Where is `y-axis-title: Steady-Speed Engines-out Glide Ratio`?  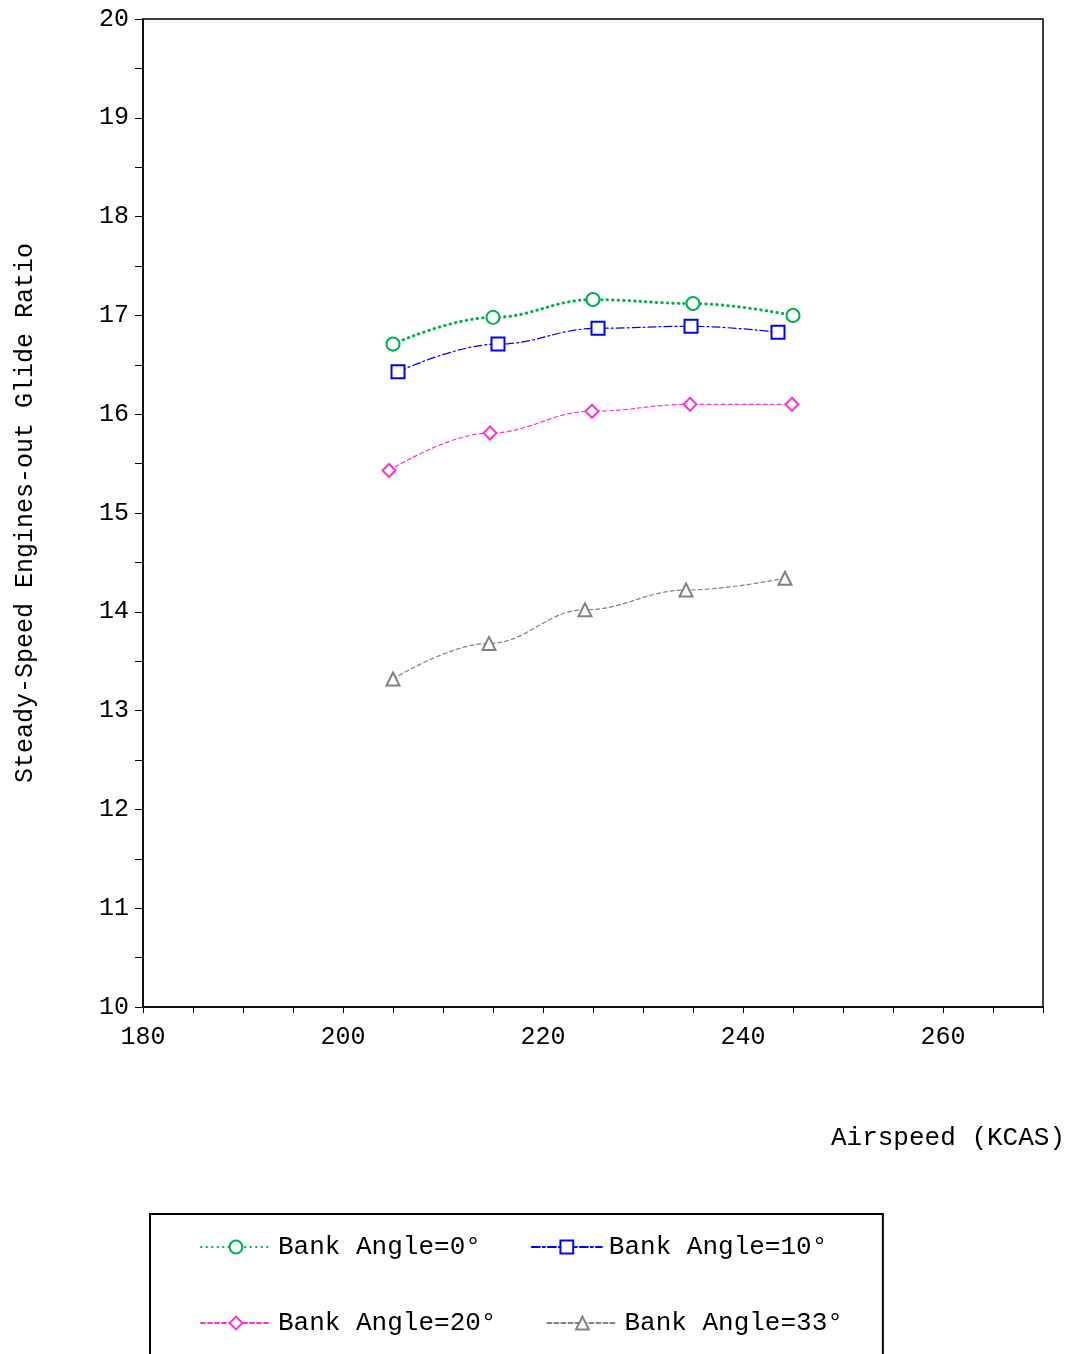 y-axis-title: Steady-Speed Engines-out Glide Ratio is located at coordinates (25, 513).